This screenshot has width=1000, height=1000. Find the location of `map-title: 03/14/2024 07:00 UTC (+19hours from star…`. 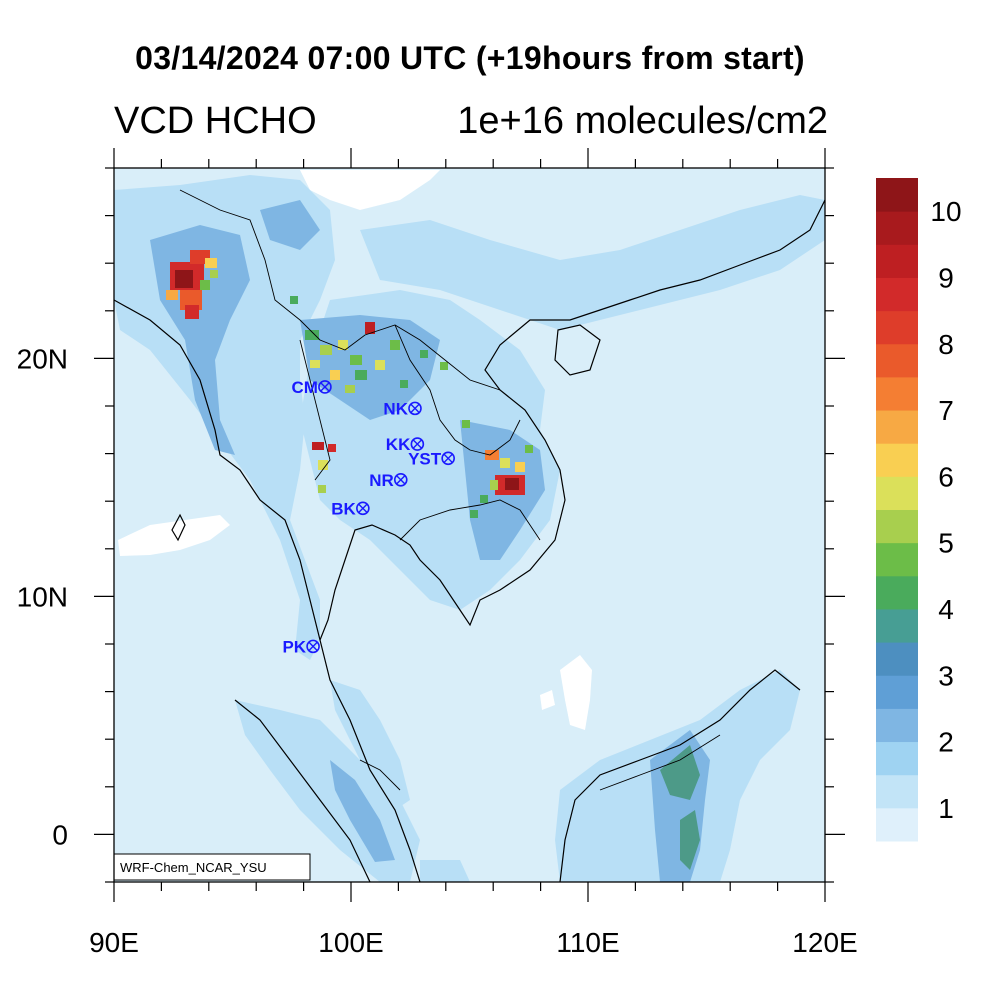

map-title: 03/14/2024 07:00 UTC (+19hours from star… is located at coordinates (470, 58).